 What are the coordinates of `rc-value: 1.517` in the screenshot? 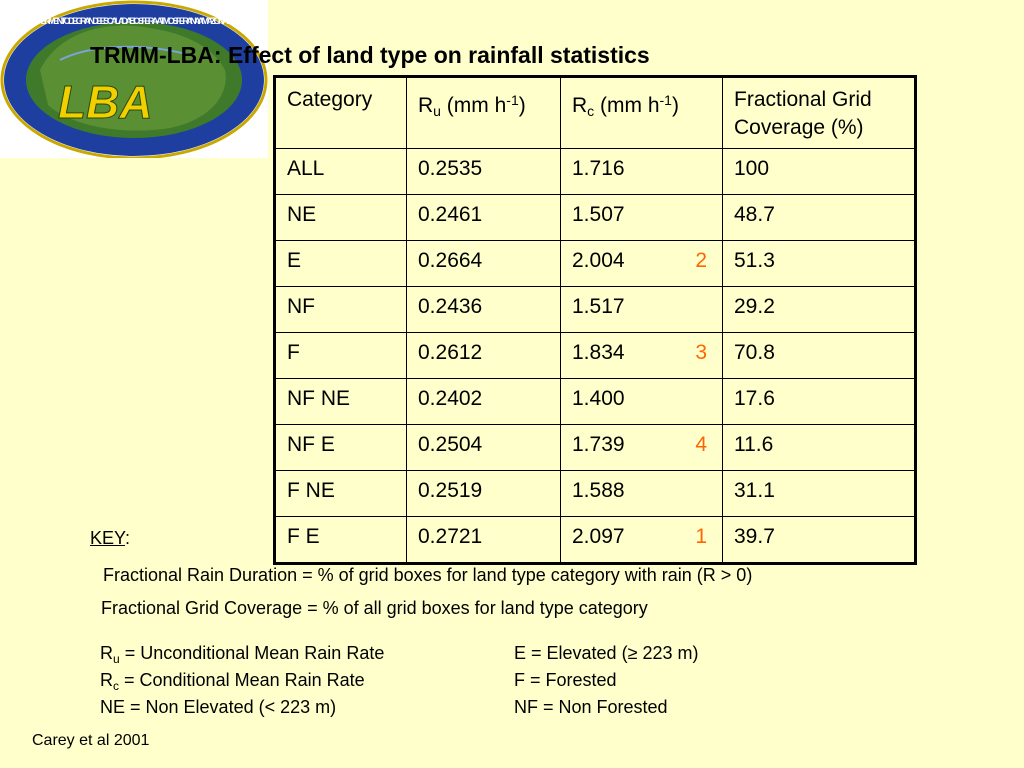 It's located at (598, 306).